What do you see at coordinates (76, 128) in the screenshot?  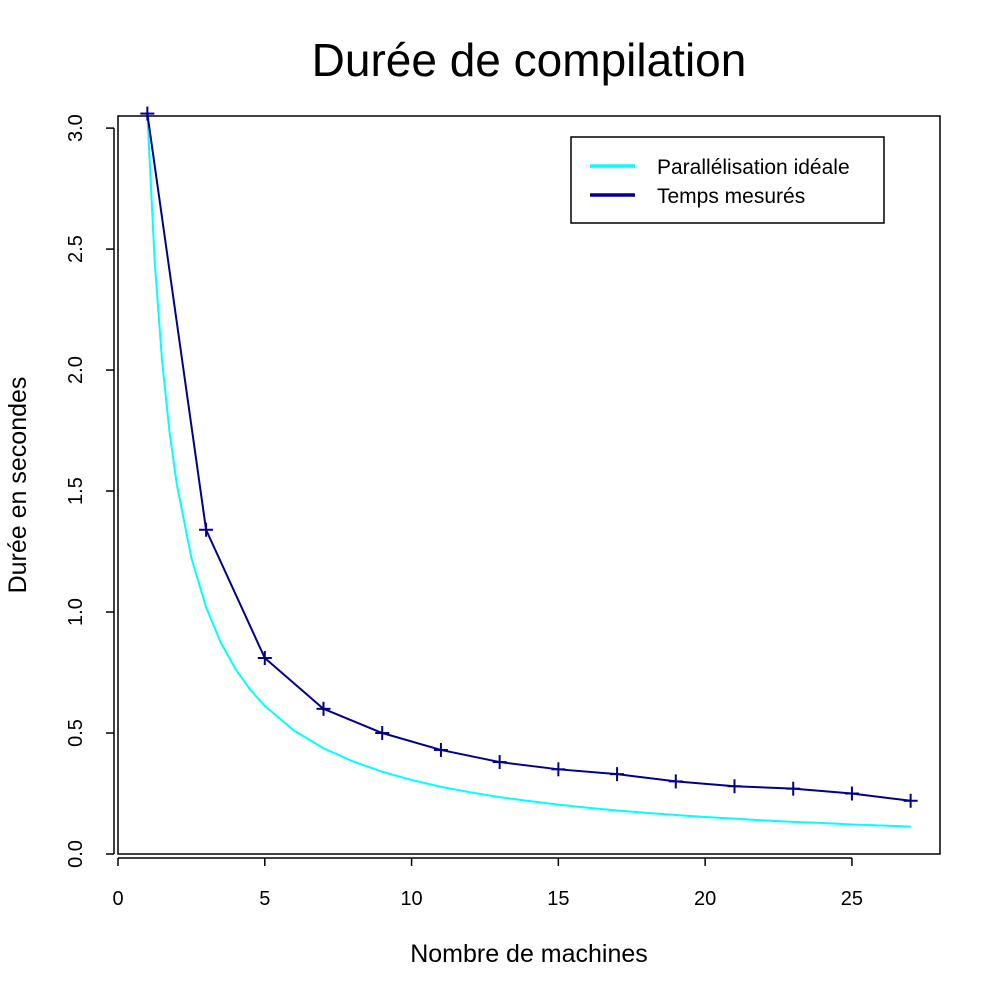 I see `y-tick-label: 3.0` at bounding box center [76, 128].